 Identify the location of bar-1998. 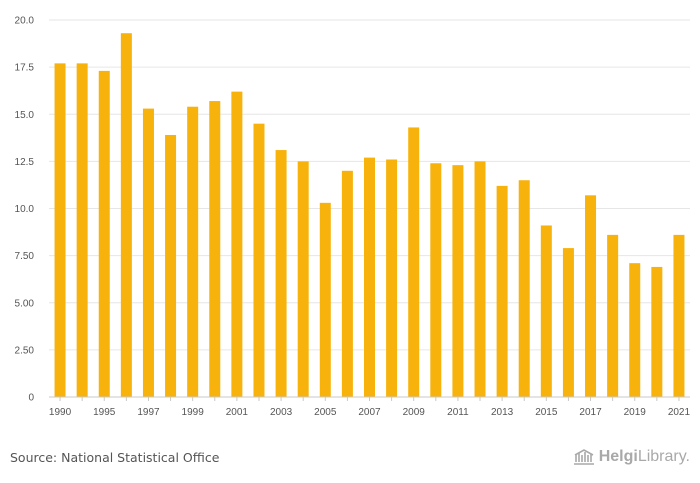
(171, 266).